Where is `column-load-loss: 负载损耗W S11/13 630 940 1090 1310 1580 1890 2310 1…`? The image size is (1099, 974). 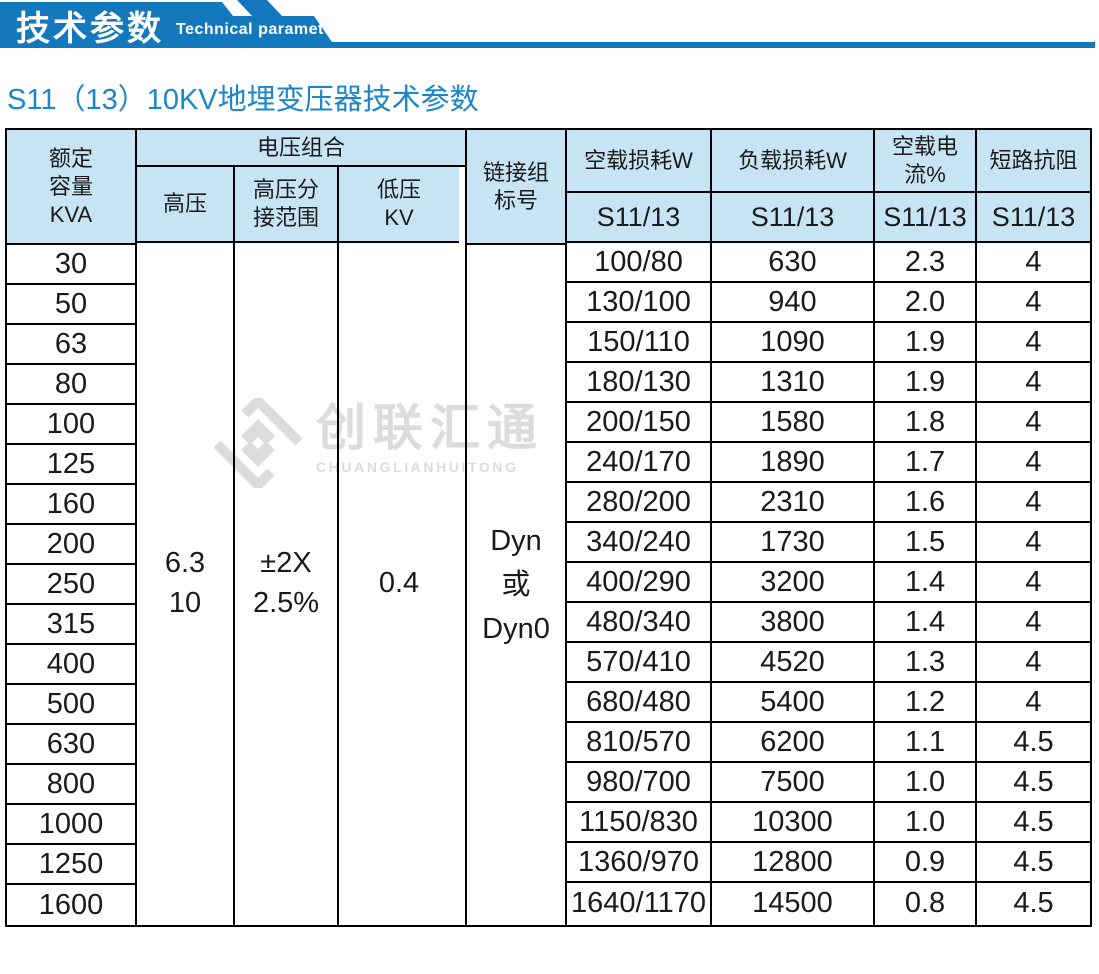
column-load-loss: 负载损耗W S11/13 630 940 1090 1310 1580 1890 2310 1… is located at coordinates (793, 527).